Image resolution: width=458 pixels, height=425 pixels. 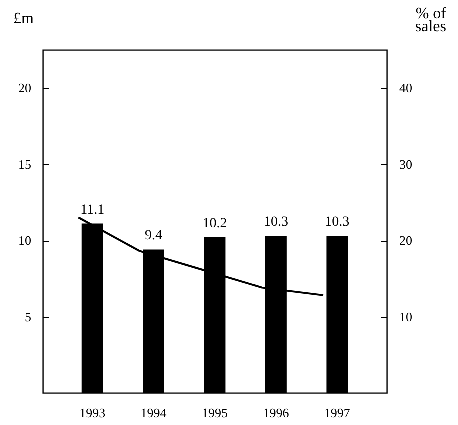 What do you see at coordinates (431, 21) in the screenshot?
I see `y2-axis-title: % of sales` at bounding box center [431, 21].